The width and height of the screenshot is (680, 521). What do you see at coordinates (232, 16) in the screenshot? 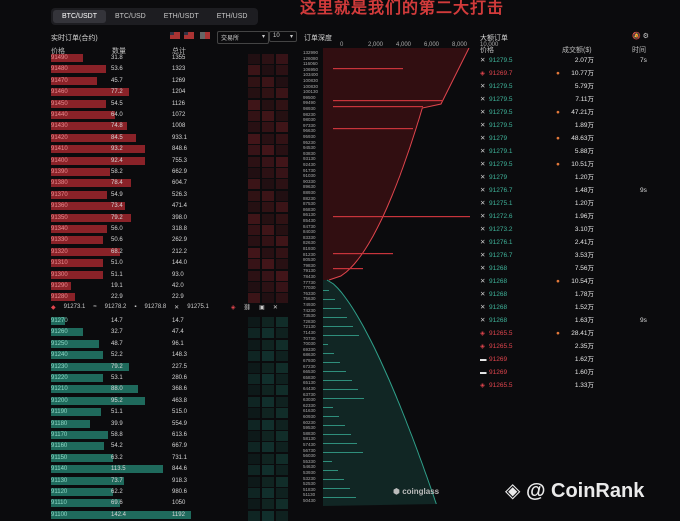
I see `tab-eth-usd: ETH/USD` at bounding box center [232, 16].